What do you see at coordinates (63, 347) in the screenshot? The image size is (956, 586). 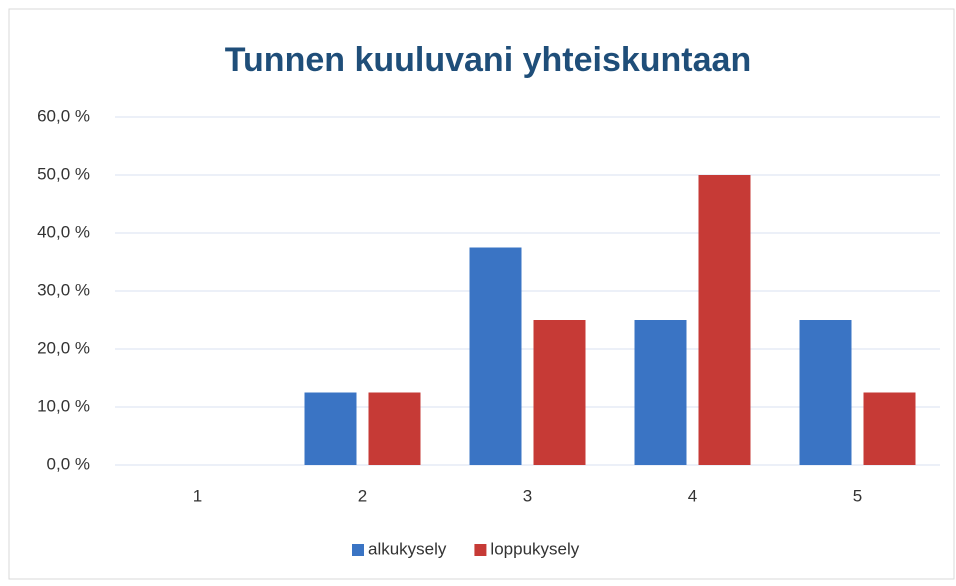 I see `y-tick-label: 20,0 %` at bounding box center [63, 347].